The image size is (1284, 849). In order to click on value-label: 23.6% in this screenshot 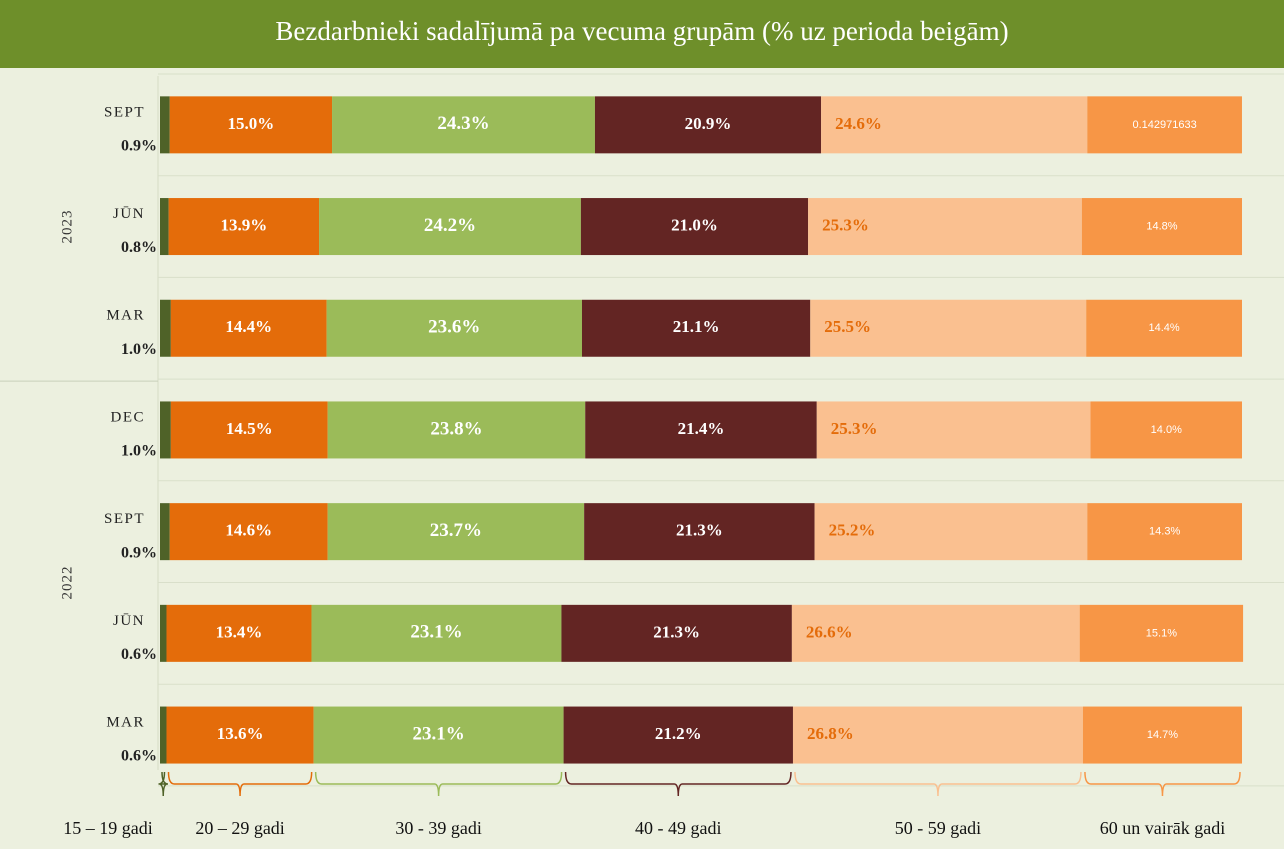, I will do `click(454, 327)`.